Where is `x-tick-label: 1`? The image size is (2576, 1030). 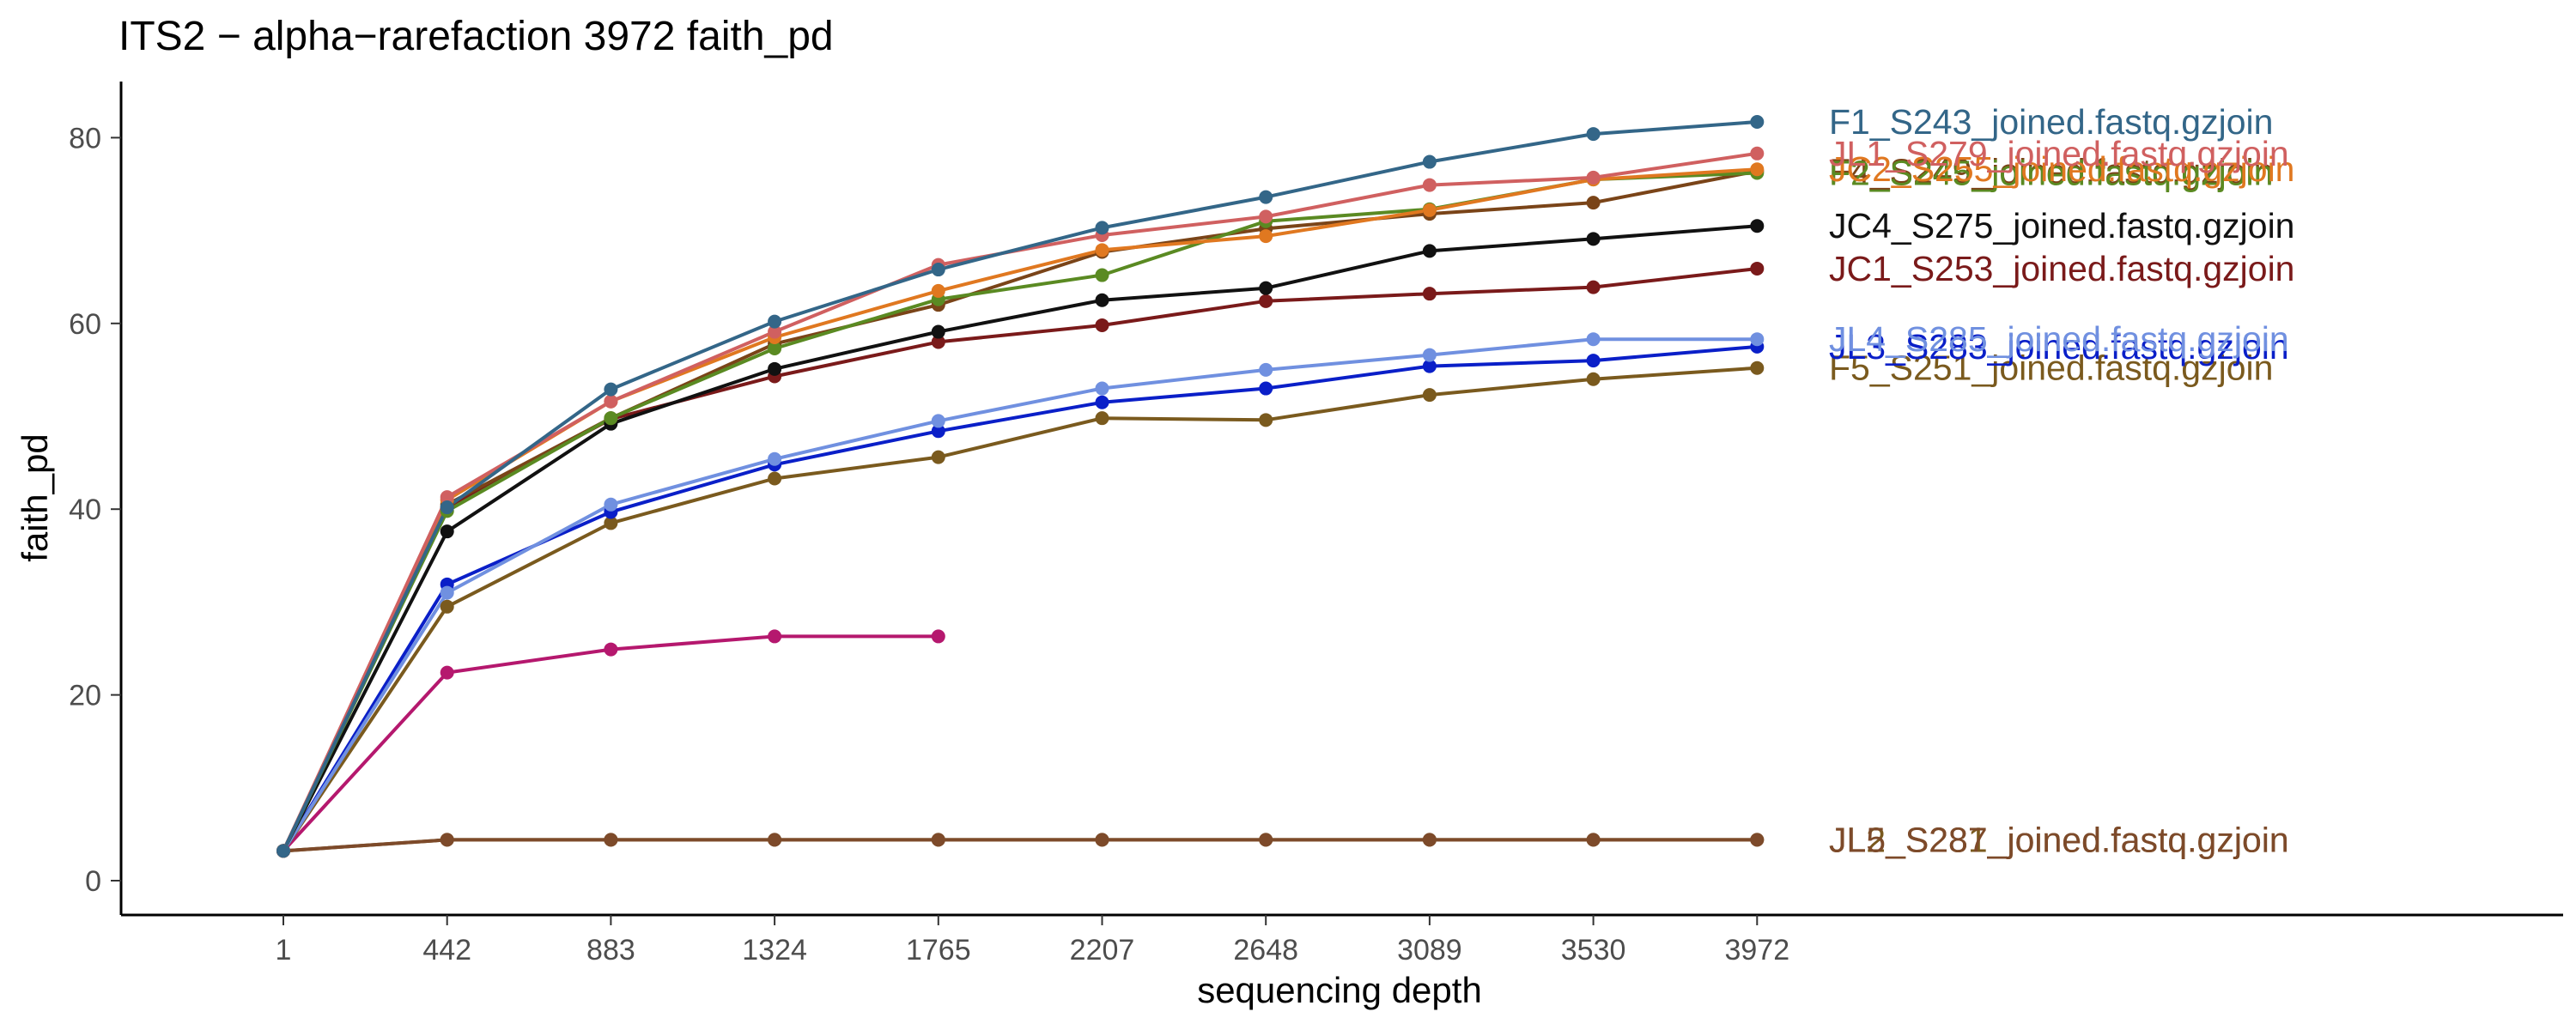
x-tick-label: 1 is located at coordinates (284, 950).